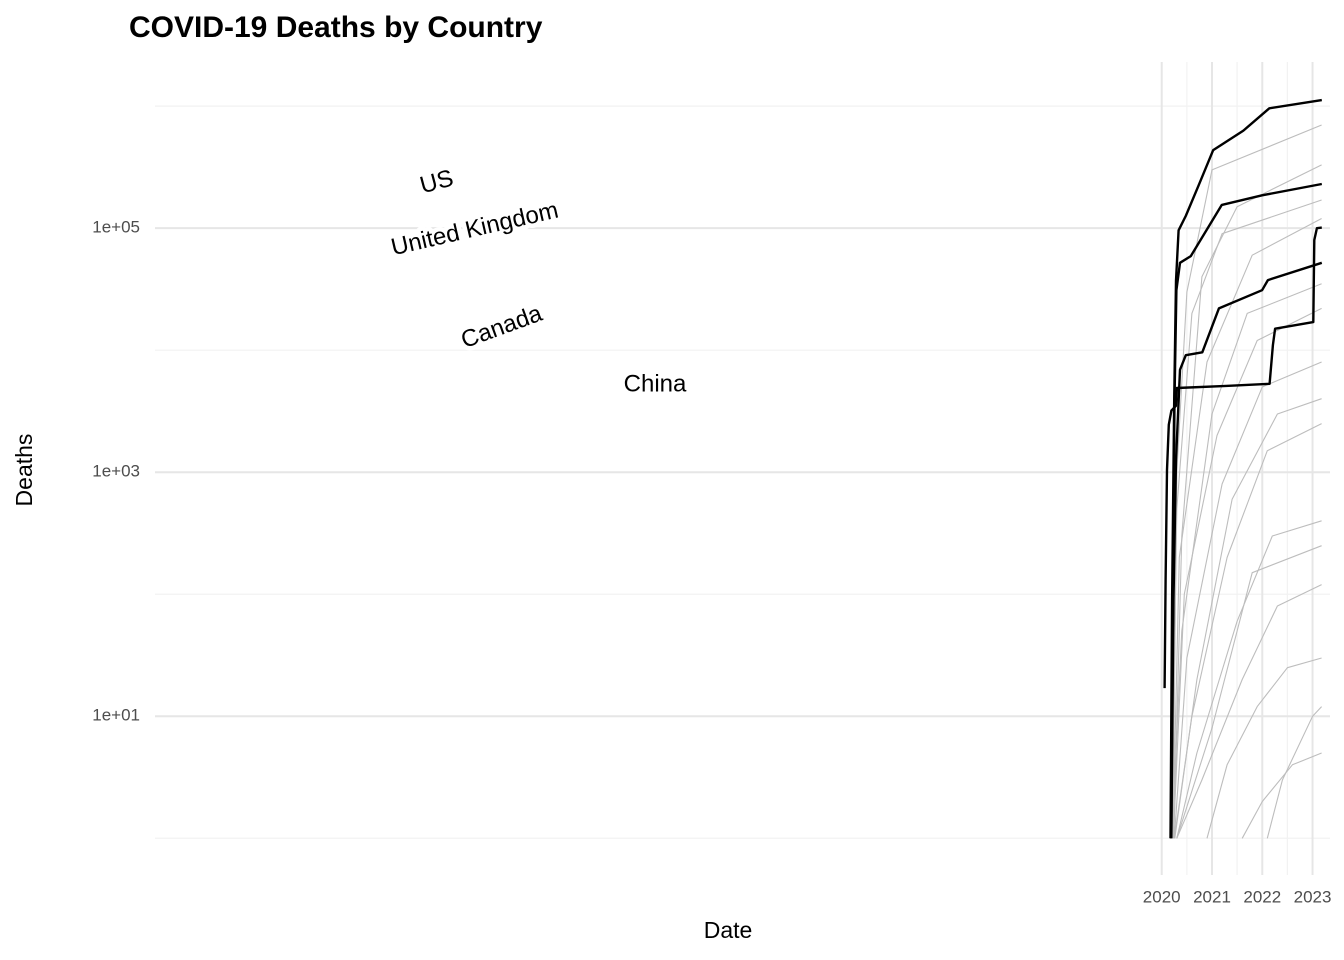 Image resolution: width=1344 pixels, height=960 pixels. What do you see at coordinates (728, 930) in the screenshot?
I see `x-axis-title: Date` at bounding box center [728, 930].